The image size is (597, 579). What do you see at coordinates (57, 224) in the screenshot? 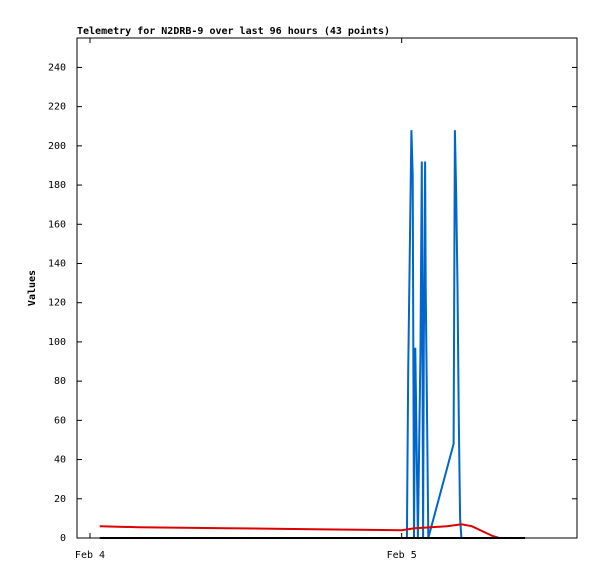
I see `y-tick-label: 160` at bounding box center [57, 224].